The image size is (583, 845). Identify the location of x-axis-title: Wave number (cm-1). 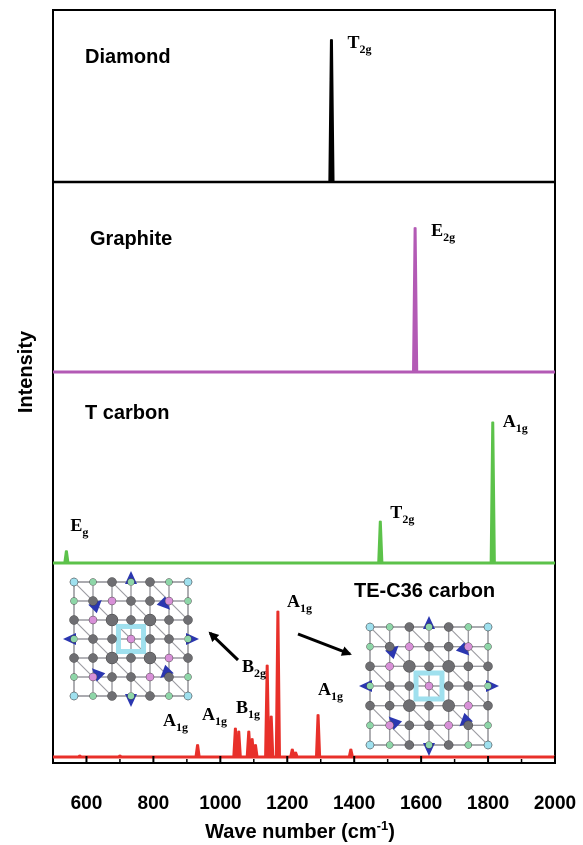
(300, 830).